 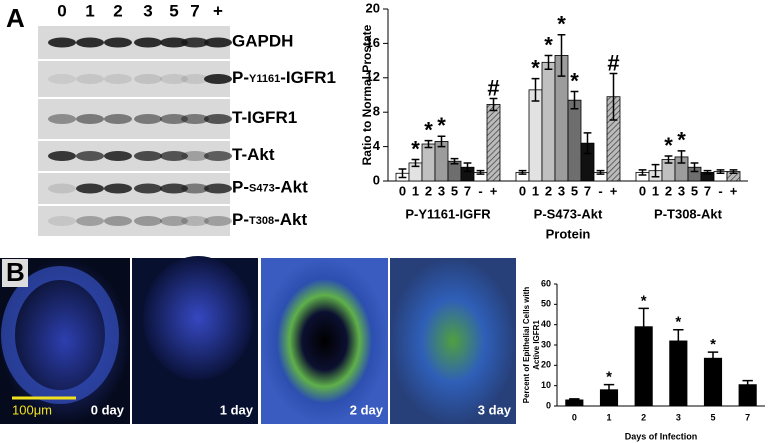 What do you see at coordinates (661, 436) in the screenshot?
I see `x-axis-label: Days of Infection` at bounding box center [661, 436].